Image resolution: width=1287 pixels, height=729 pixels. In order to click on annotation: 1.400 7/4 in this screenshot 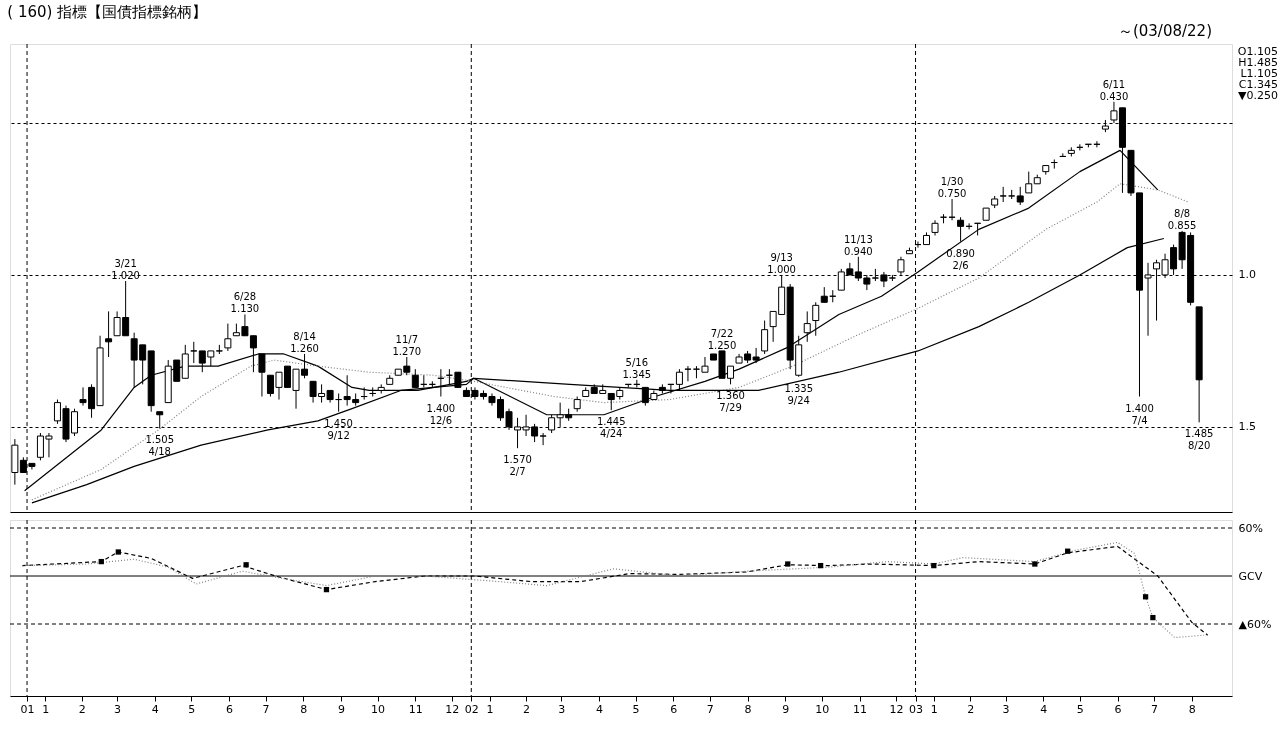, I will do `click(1139, 414)`.